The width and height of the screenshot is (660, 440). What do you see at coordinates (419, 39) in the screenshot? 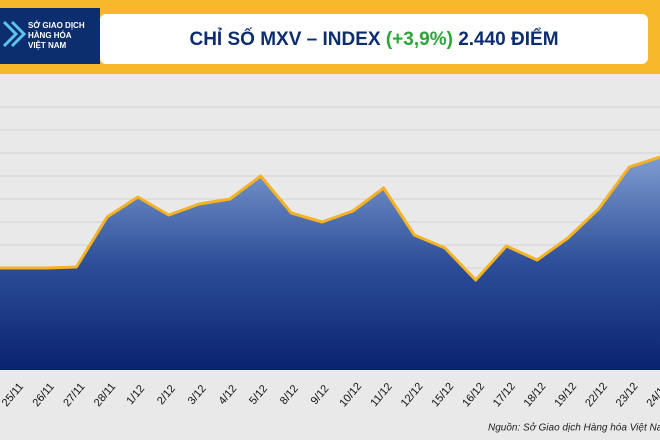
I see `title-change: (+3,9%)` at bounding box center [419, 39].